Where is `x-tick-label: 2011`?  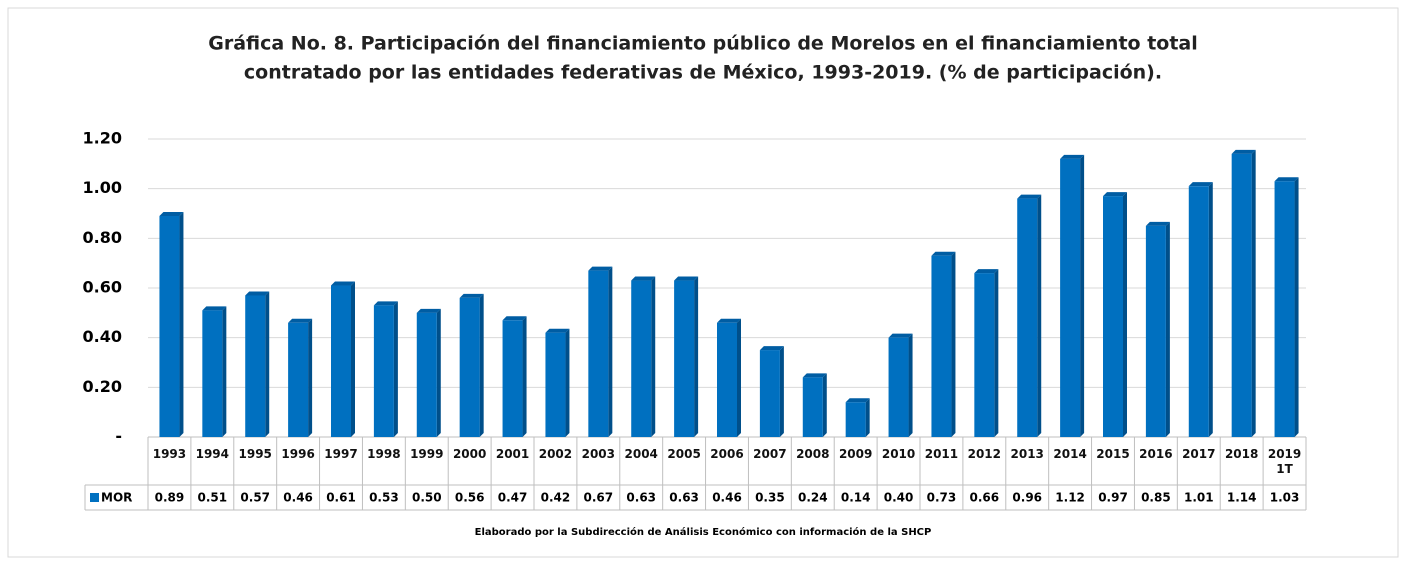
x-tick-label: 2011 is located at coordinates (941, 454).